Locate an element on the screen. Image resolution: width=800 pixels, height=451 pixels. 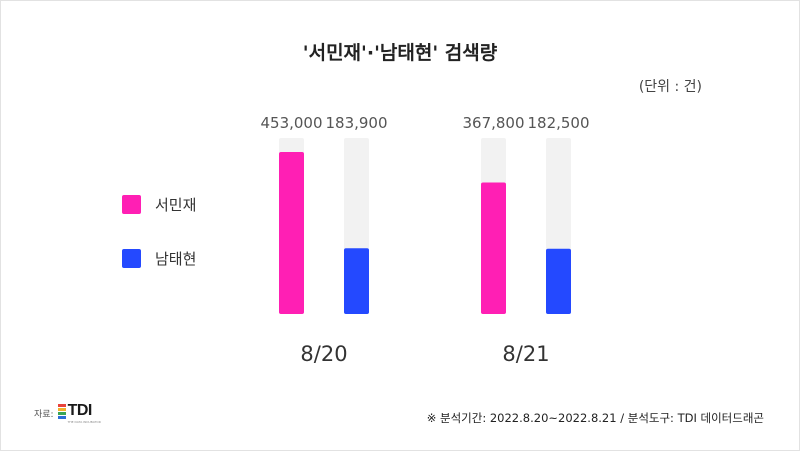
bar-value-label: 182,500 is located at coordinates (558, 123).